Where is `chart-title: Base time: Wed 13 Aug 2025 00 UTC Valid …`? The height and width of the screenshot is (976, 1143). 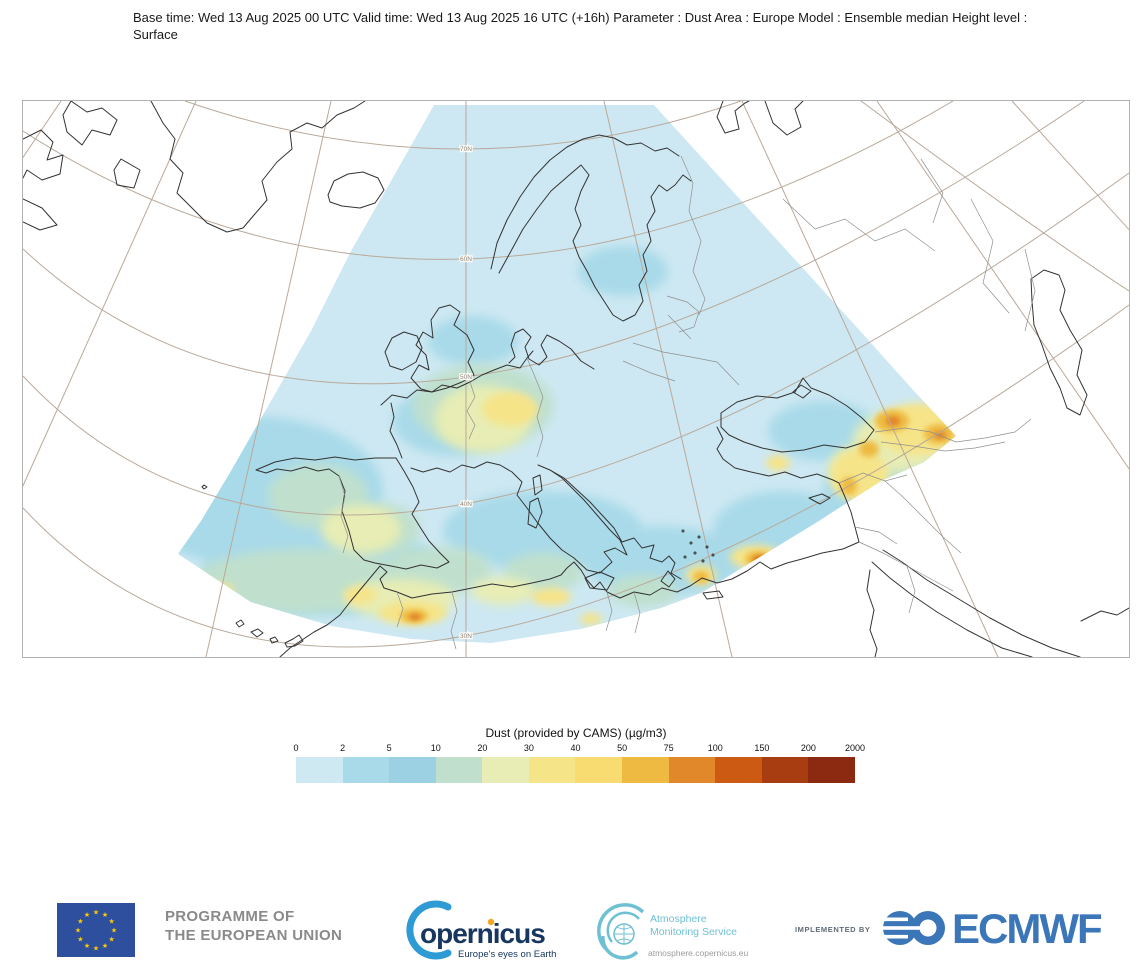 chart-title: Base time: Wed 13 Aug 2025 00 UTC Valid … is located at coordinates (583, 26).